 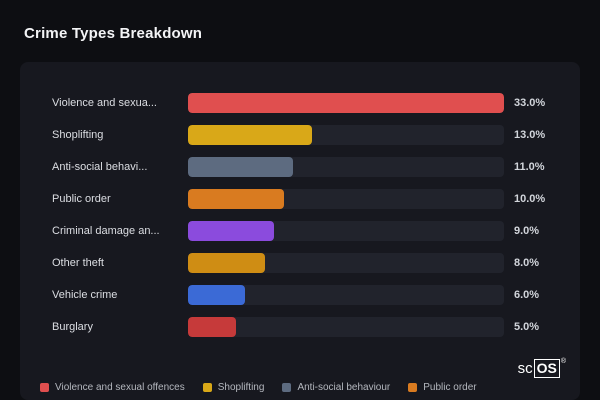 What do you see at coordinates (525, 368) in the screenshot?
I see `logo-text-prefix: sc` at bounding box center [525, 368].